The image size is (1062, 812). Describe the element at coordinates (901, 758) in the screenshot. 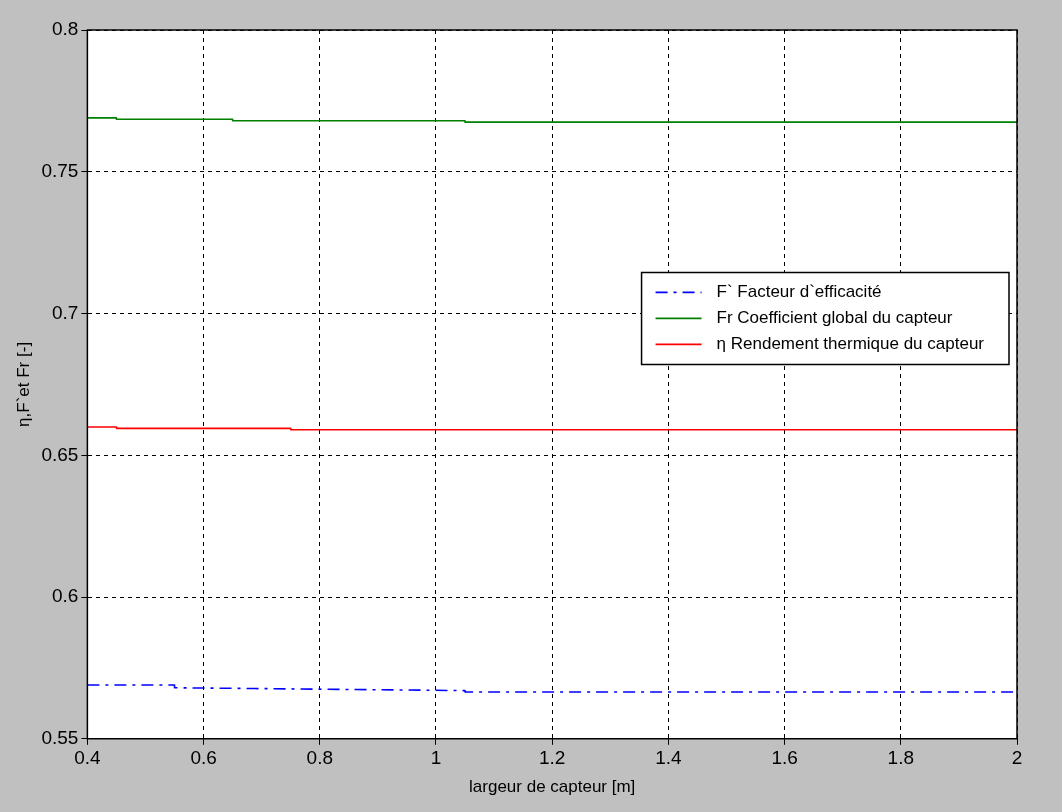

I see `x-tick-label: 1.8` at that location.